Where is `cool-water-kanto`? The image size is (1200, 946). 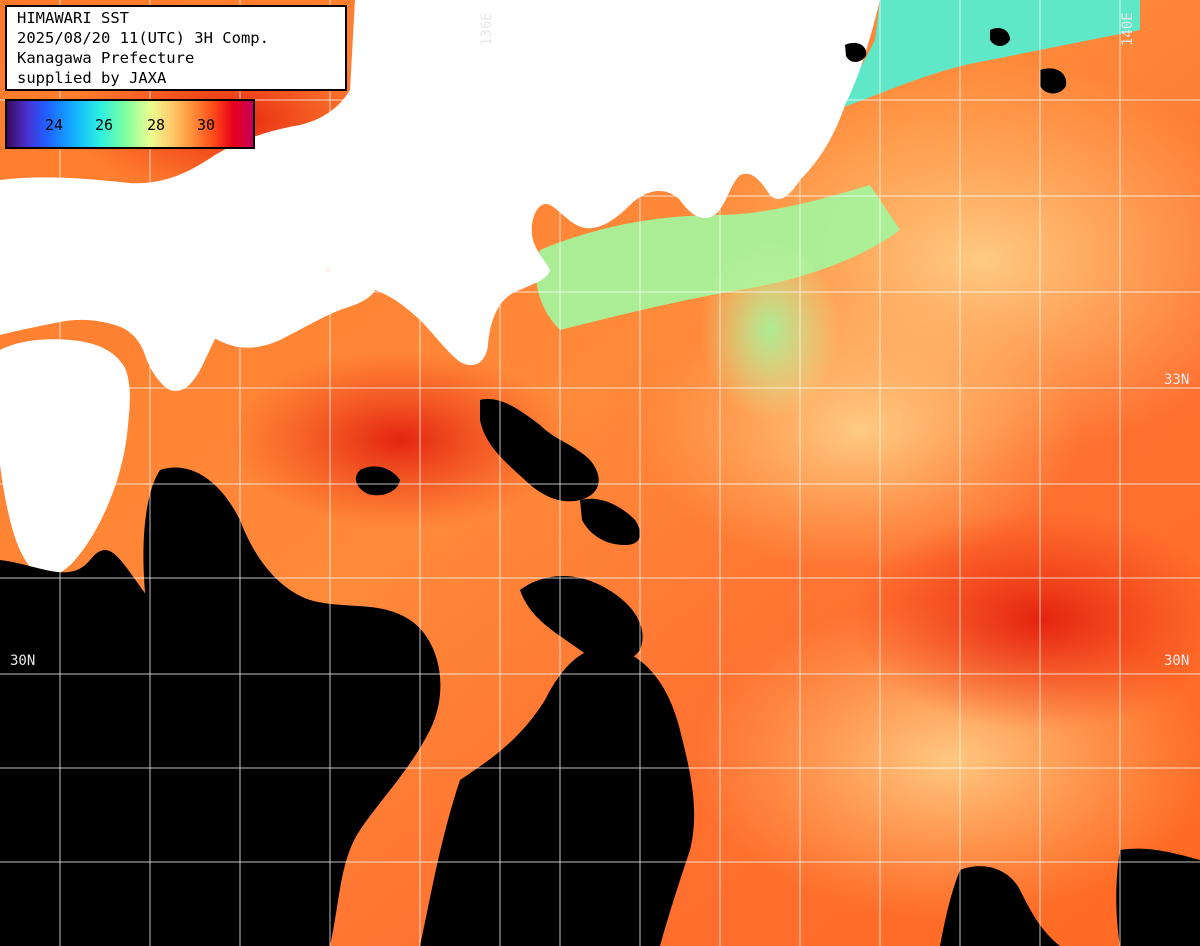
cool-water-kanto is located at coordinates (987, 55).